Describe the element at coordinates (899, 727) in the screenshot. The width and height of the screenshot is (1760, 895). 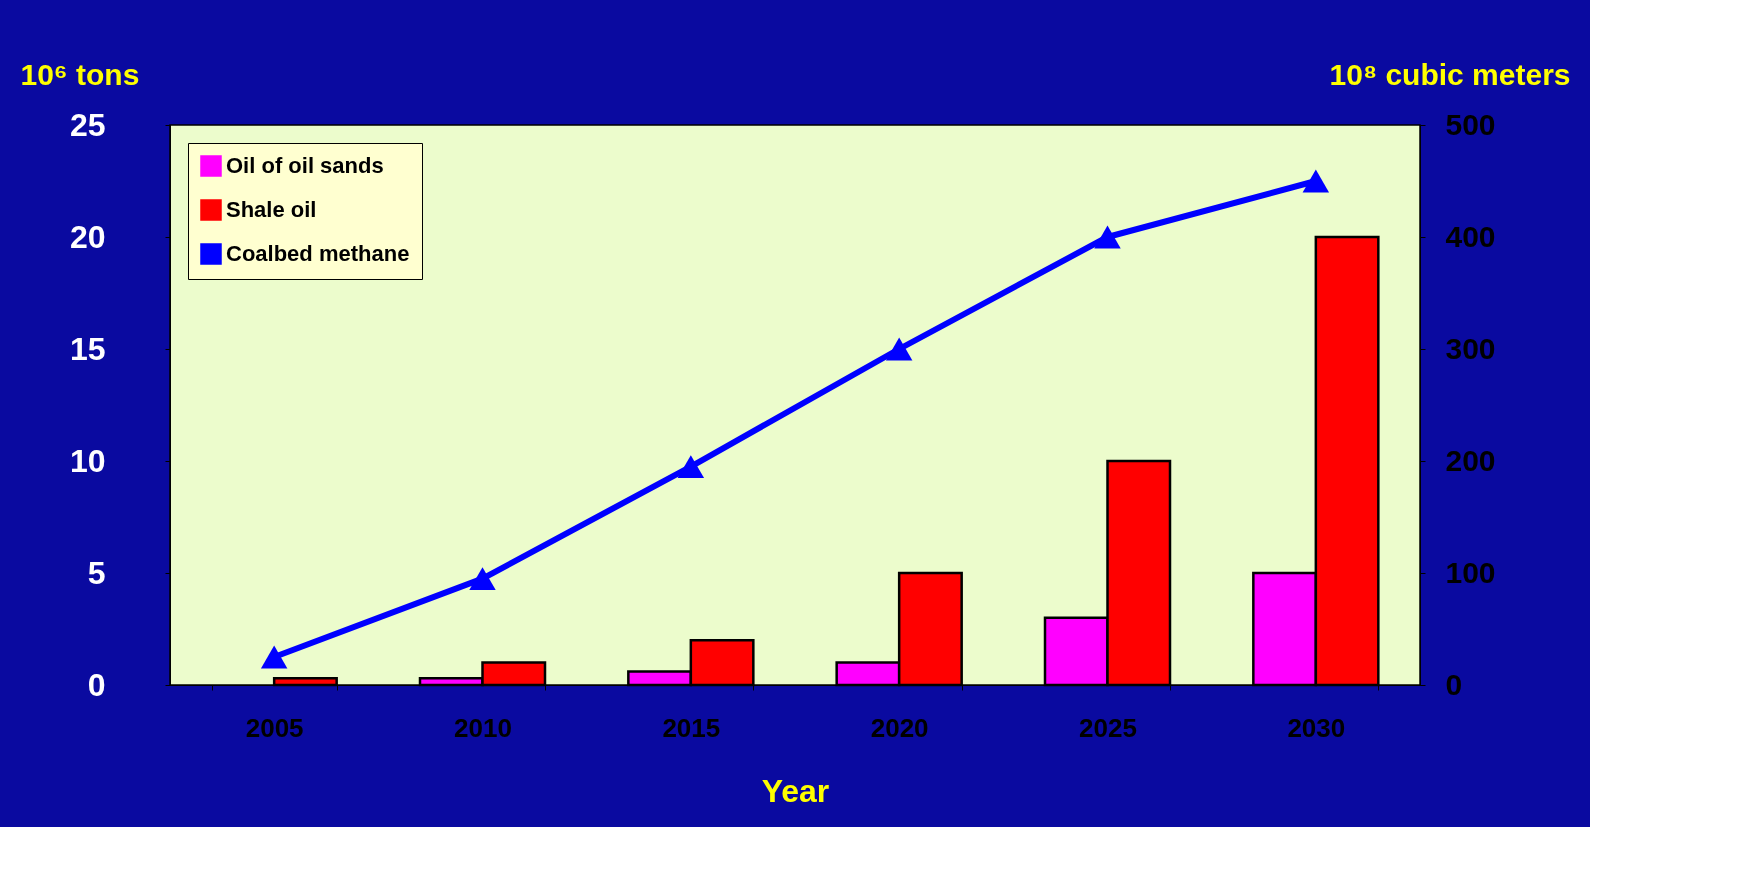
I see `x-tick-label: 2020` at that location.